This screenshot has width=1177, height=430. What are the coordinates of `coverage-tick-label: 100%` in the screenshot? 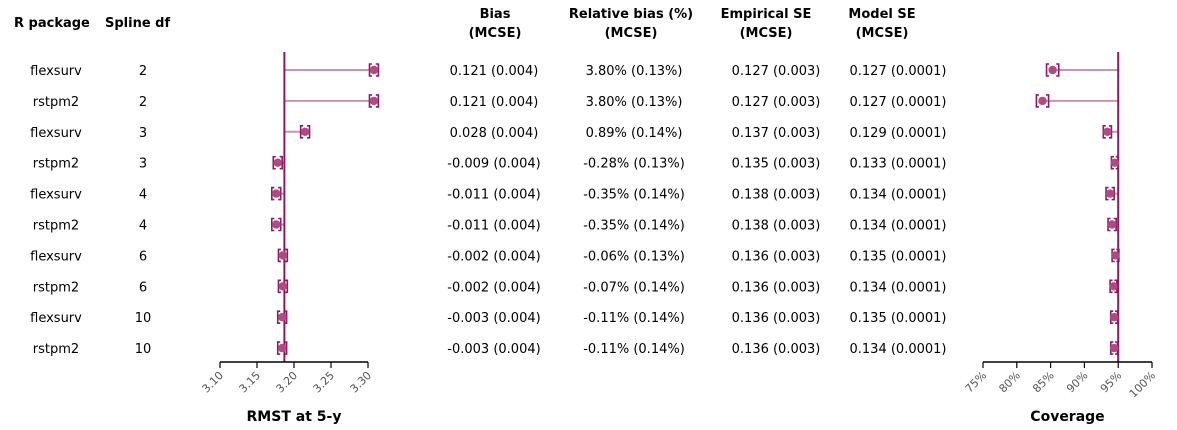 It's located at (1142, 384).